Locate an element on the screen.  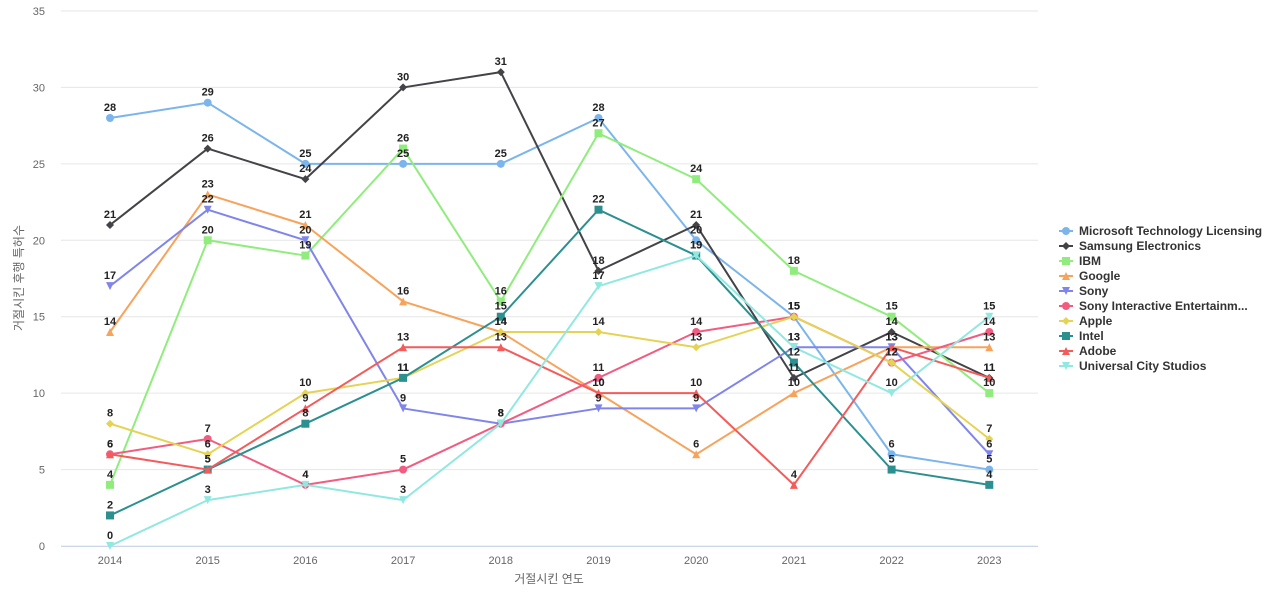
legend-item: Samsung Electronics is located at coordinates (1130, 246).